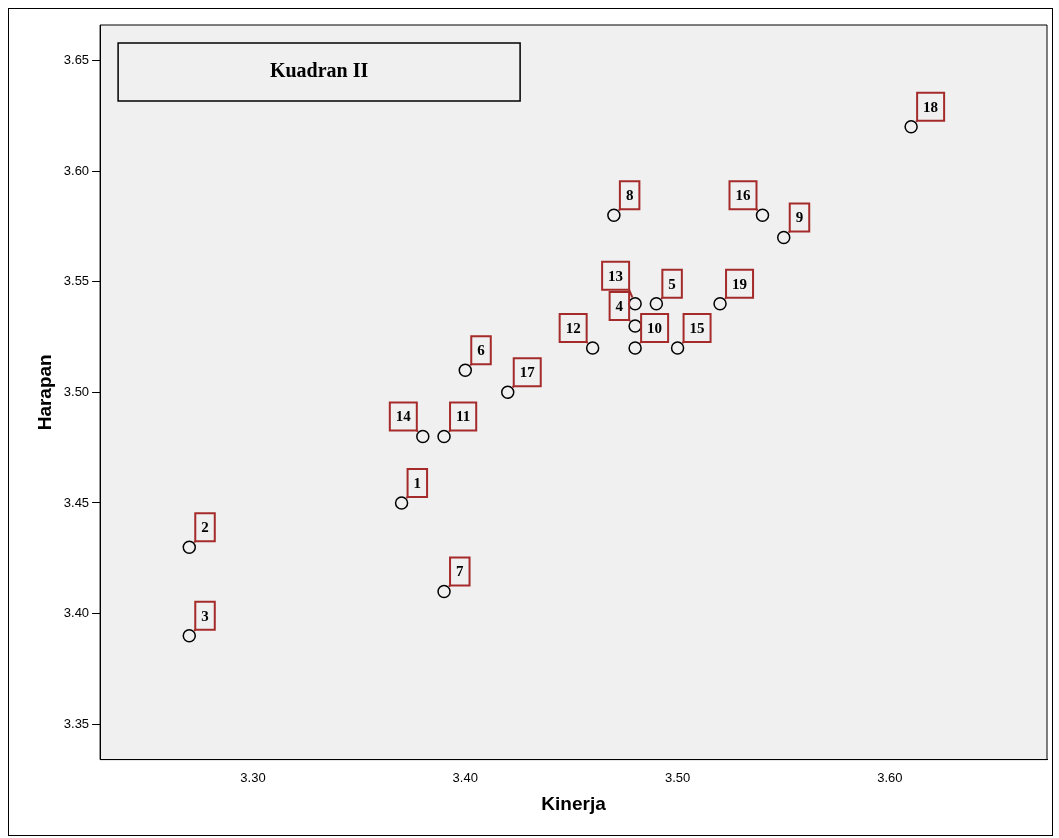 This screenshot has height=838, width=1059. Describe the element at coordinates (481, 350) in the screenshot. I see `annotation: 6` at that location.